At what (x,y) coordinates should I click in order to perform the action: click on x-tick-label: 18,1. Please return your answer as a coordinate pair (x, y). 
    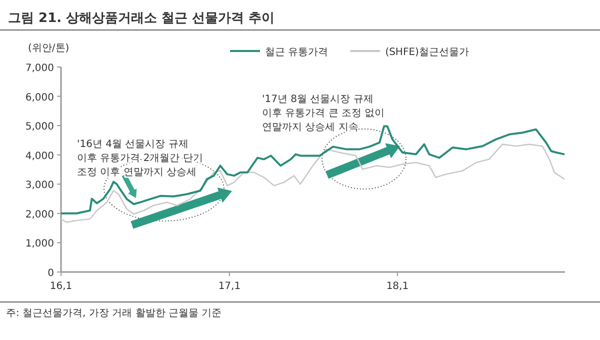
    Looking at the image, I should click on (397, 286).